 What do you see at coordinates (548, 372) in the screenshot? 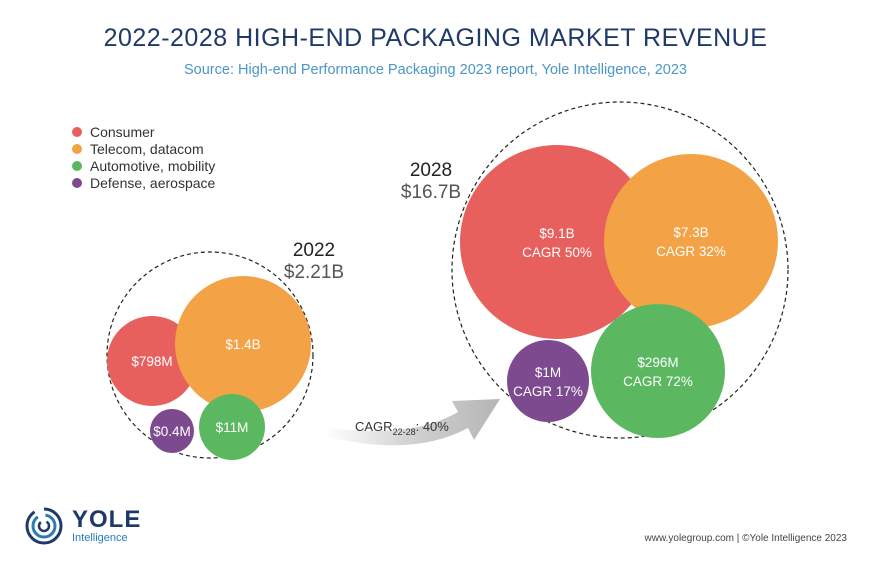
I see `bubble-value-label: $1M` at bounding box center [548, 372].